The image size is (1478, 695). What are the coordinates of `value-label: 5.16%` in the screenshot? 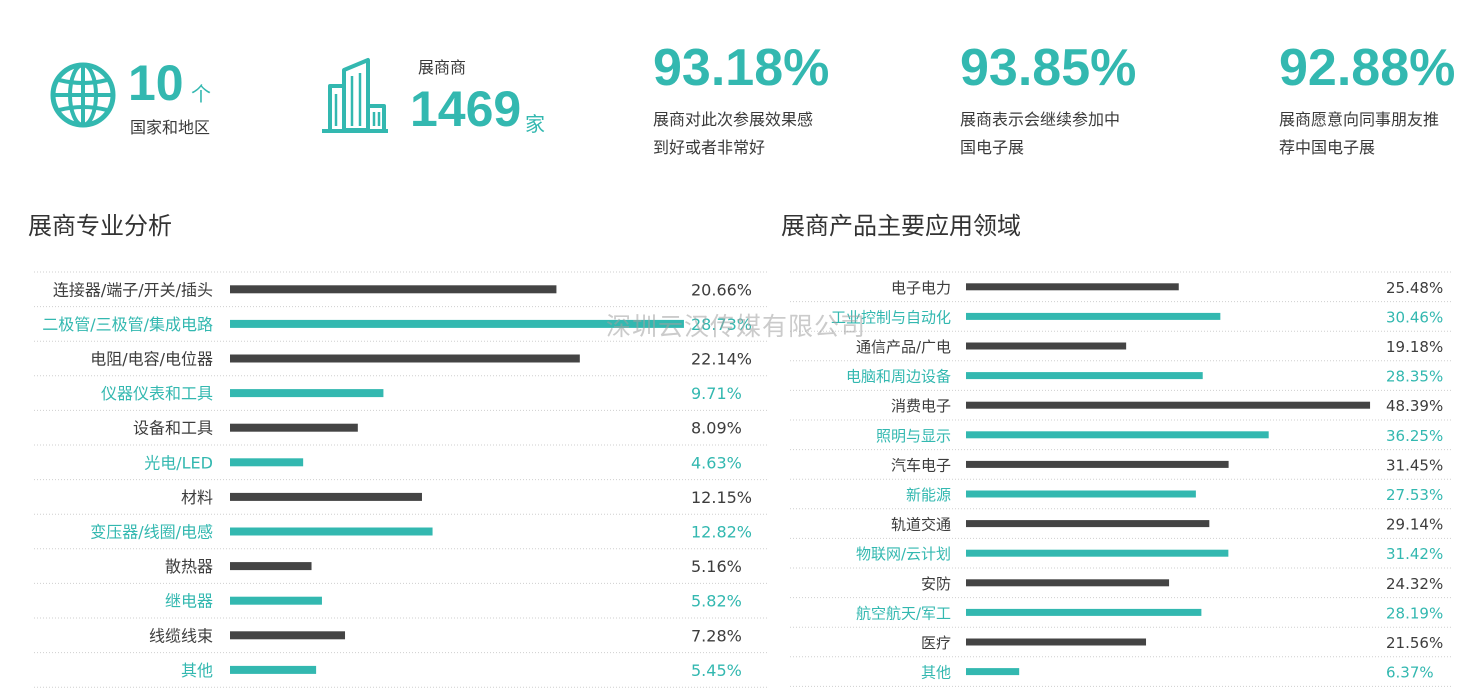 It's located at (716, 566).